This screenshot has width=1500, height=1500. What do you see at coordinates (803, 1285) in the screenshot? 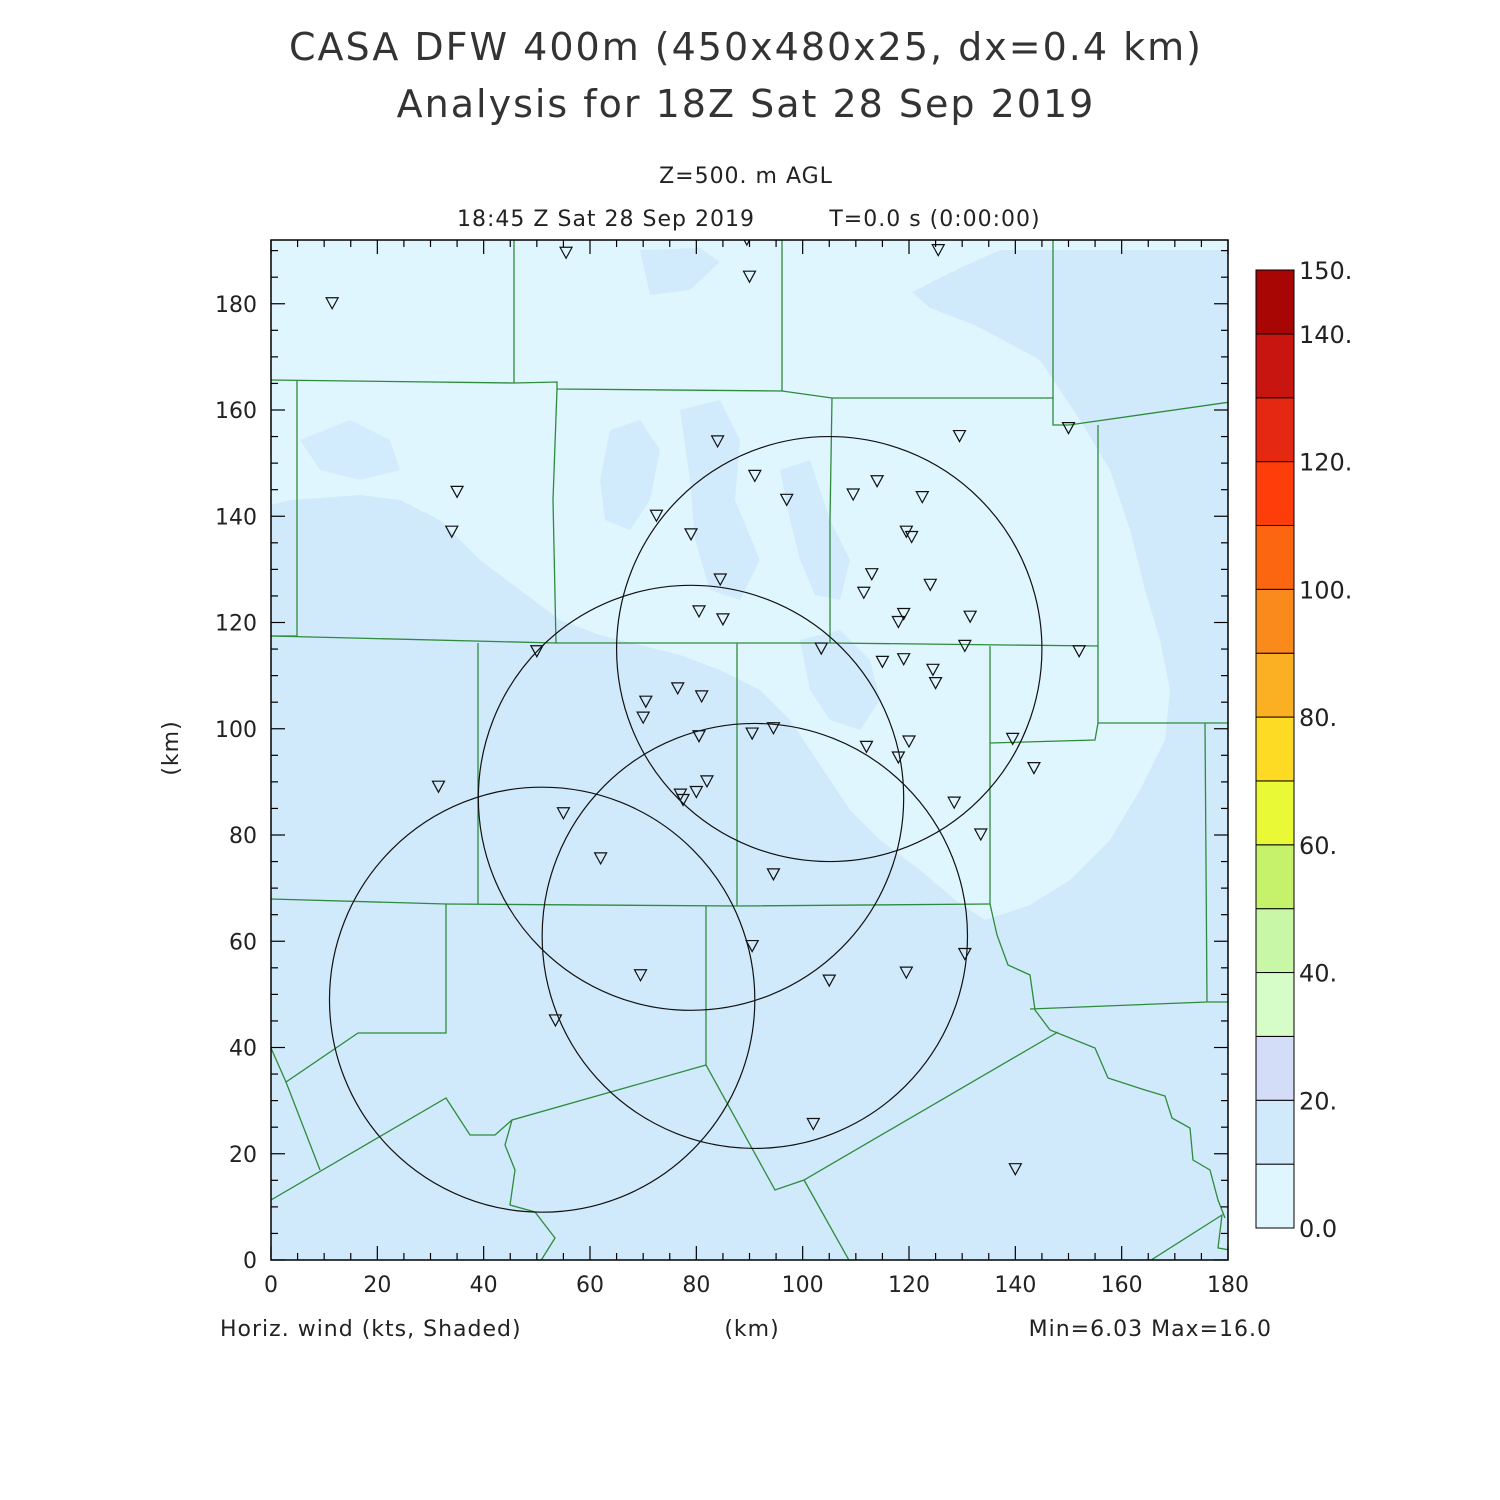
I see `x-tick-label: 100` at bounding box center [803, 1285].